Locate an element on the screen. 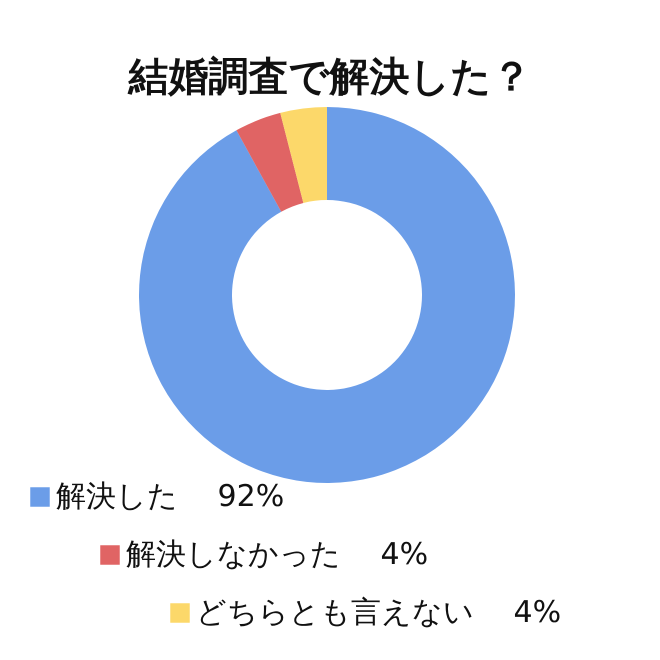 The height and width of the screenshot is (660, 660). chart-title: 結婚調査で解決した？ is located at coordinates (330, 77).